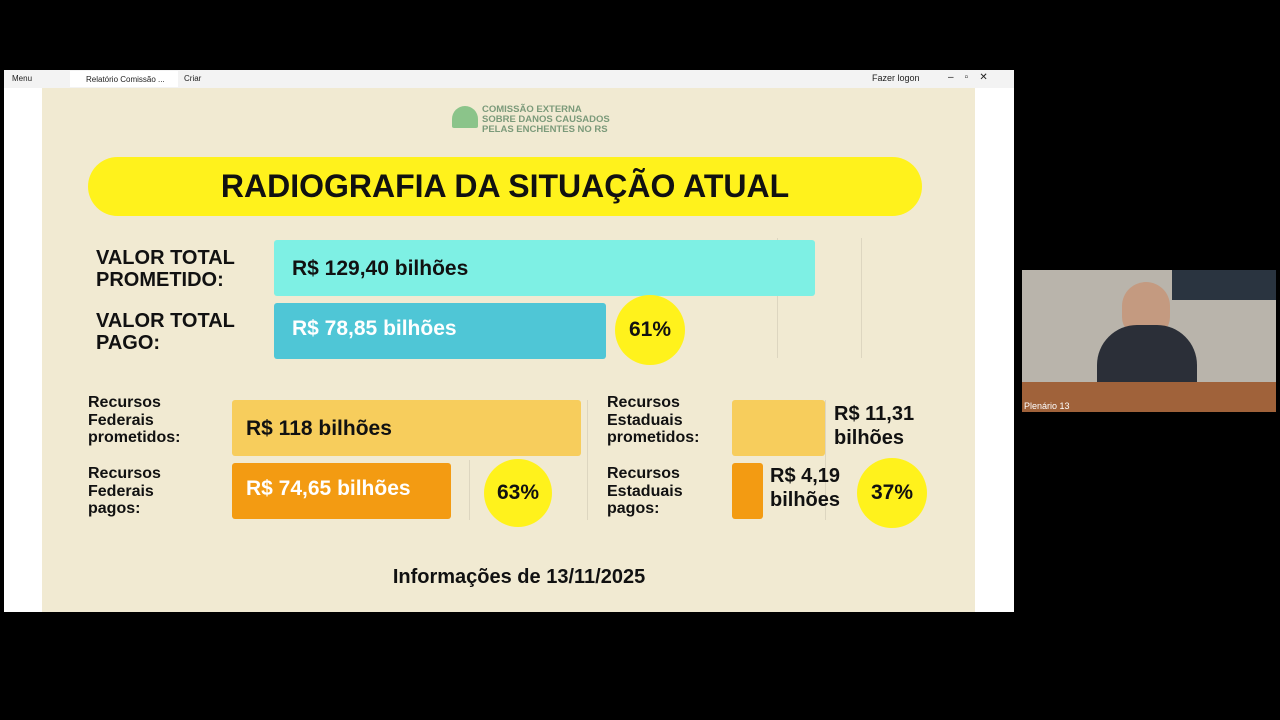 The height and width of the screenshot is (720, 1280). What do you see at coordinates (465, 117) in the screenshot?
I see `logo-icon` at bounding box center [465, 117].